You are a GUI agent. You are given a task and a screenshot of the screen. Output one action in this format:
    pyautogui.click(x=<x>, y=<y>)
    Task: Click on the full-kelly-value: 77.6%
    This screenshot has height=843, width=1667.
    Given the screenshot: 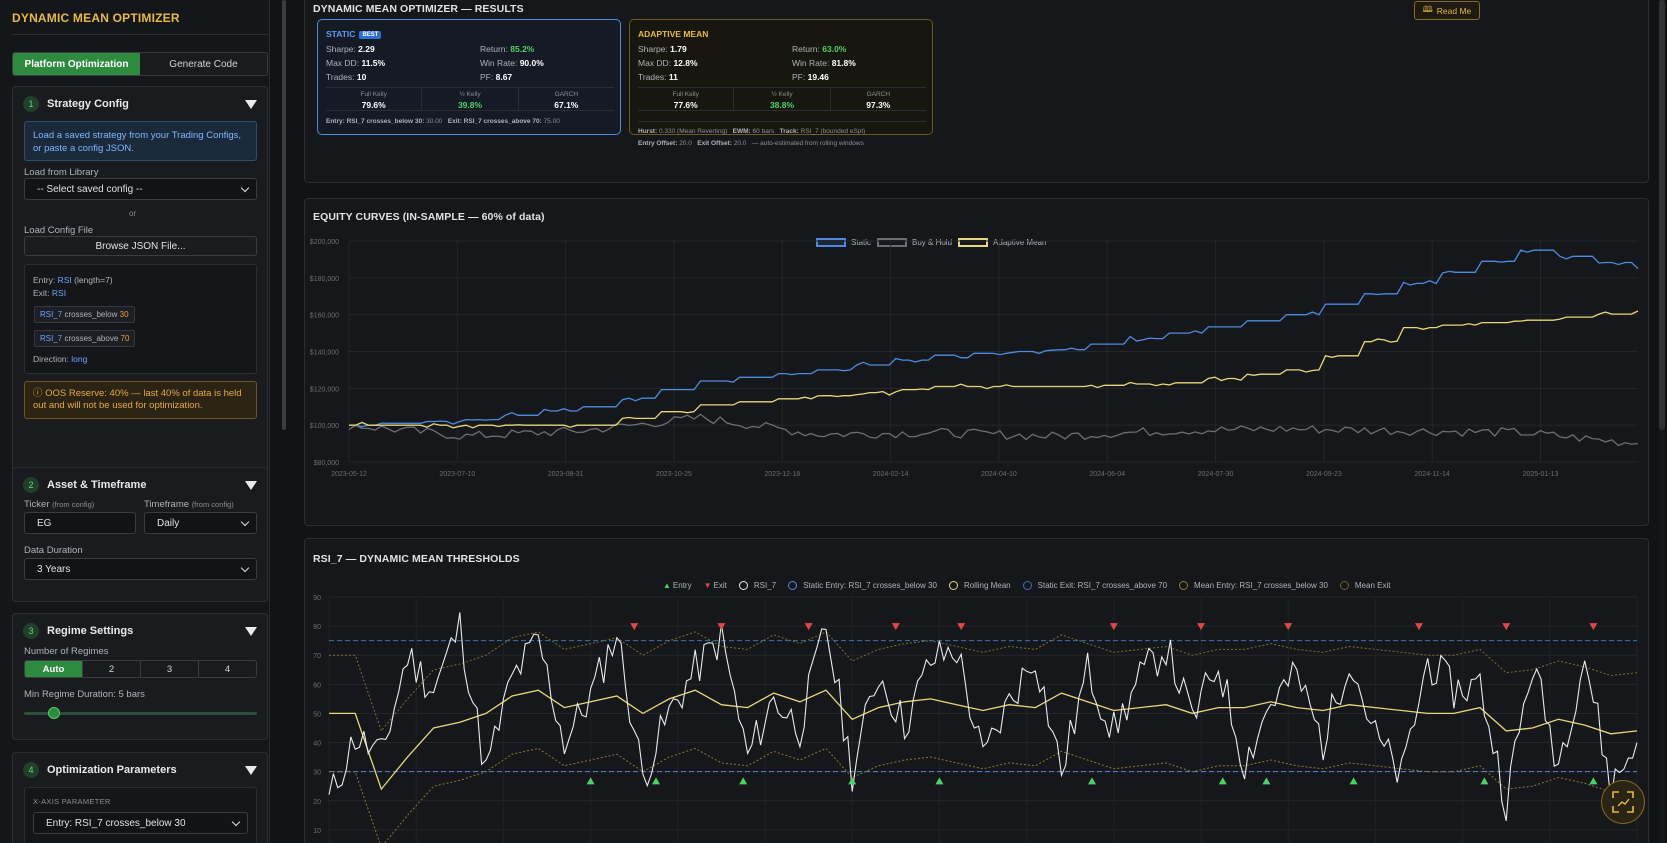 What is the action you would take?
    pyautogui.click(x=685, y=105)
    